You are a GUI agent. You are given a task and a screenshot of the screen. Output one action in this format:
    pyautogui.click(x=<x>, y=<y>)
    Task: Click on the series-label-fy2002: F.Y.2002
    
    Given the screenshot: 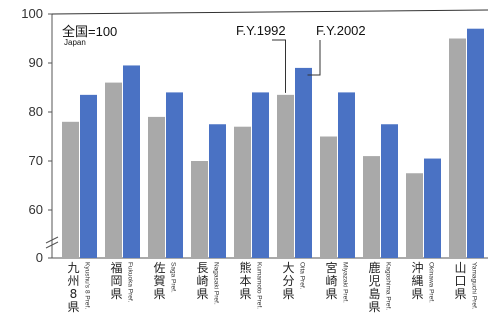 What is the action you would take?
    pyautogui.click(x=341, y=30)
    